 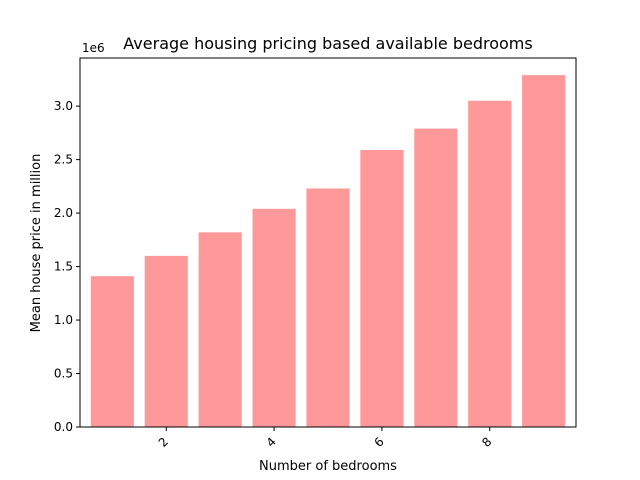 I want to click on x-tick-label: 4, so click(x=271, y=442).